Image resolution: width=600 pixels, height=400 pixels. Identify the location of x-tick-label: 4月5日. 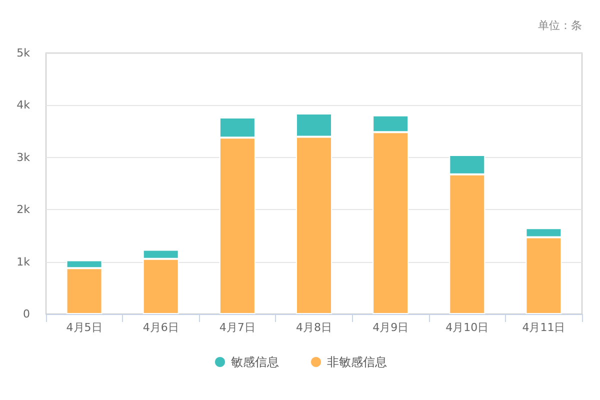
(84, 327).